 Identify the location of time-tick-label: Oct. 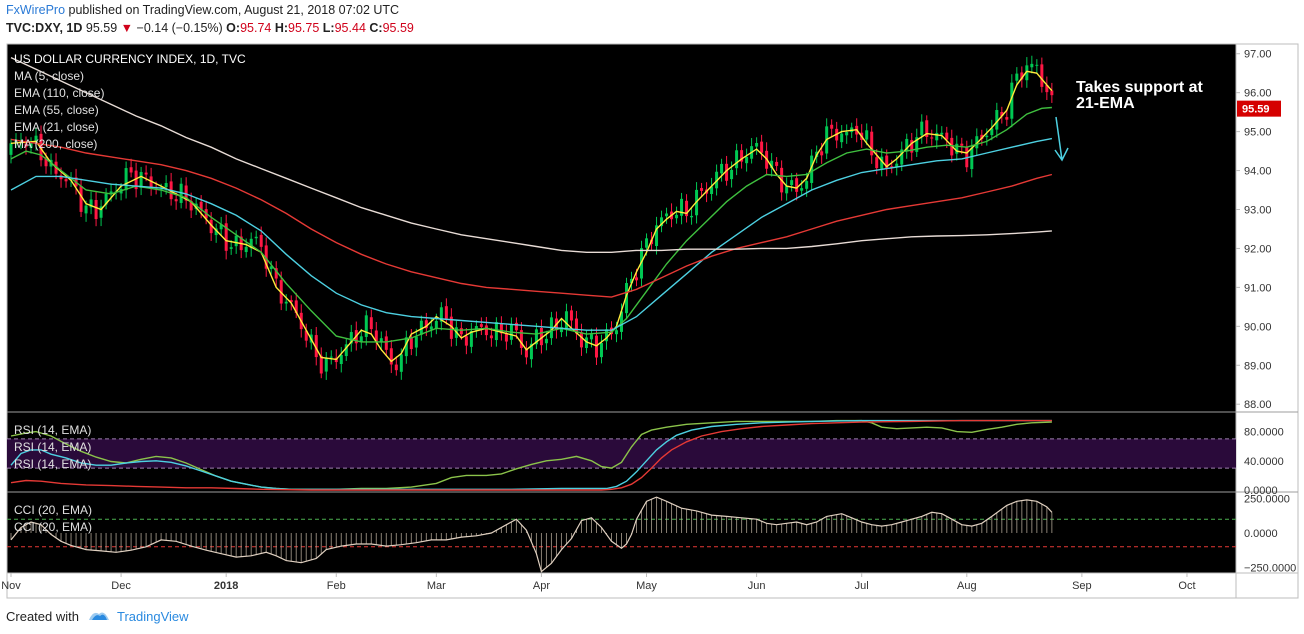
(1186, 586).